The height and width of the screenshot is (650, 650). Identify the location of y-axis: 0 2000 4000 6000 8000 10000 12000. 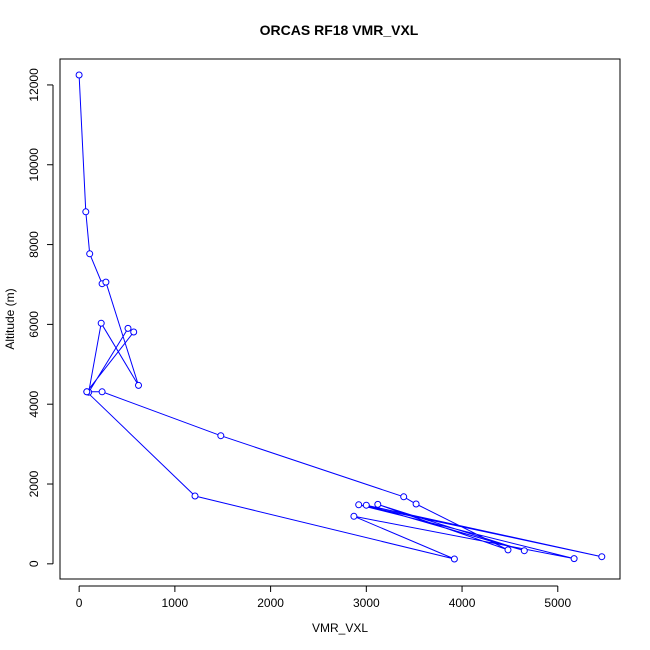
(40, 317).